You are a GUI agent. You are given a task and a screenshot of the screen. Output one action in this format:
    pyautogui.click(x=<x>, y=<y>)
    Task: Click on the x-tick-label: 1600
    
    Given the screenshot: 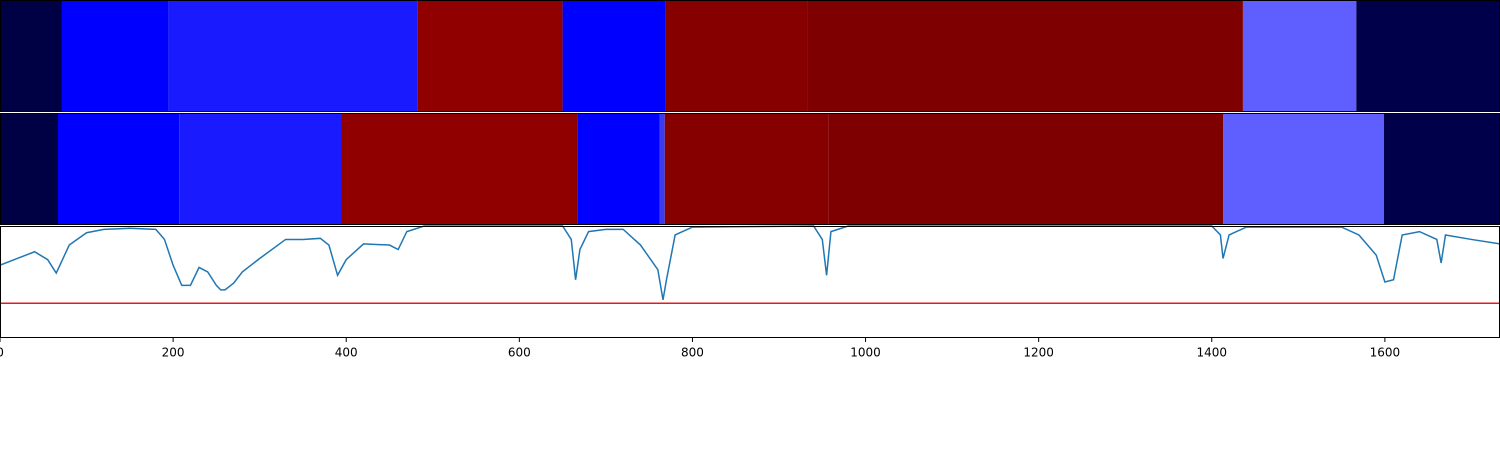 What is the action you would take?
    pyautogui.click(x=1385, y=353)
    